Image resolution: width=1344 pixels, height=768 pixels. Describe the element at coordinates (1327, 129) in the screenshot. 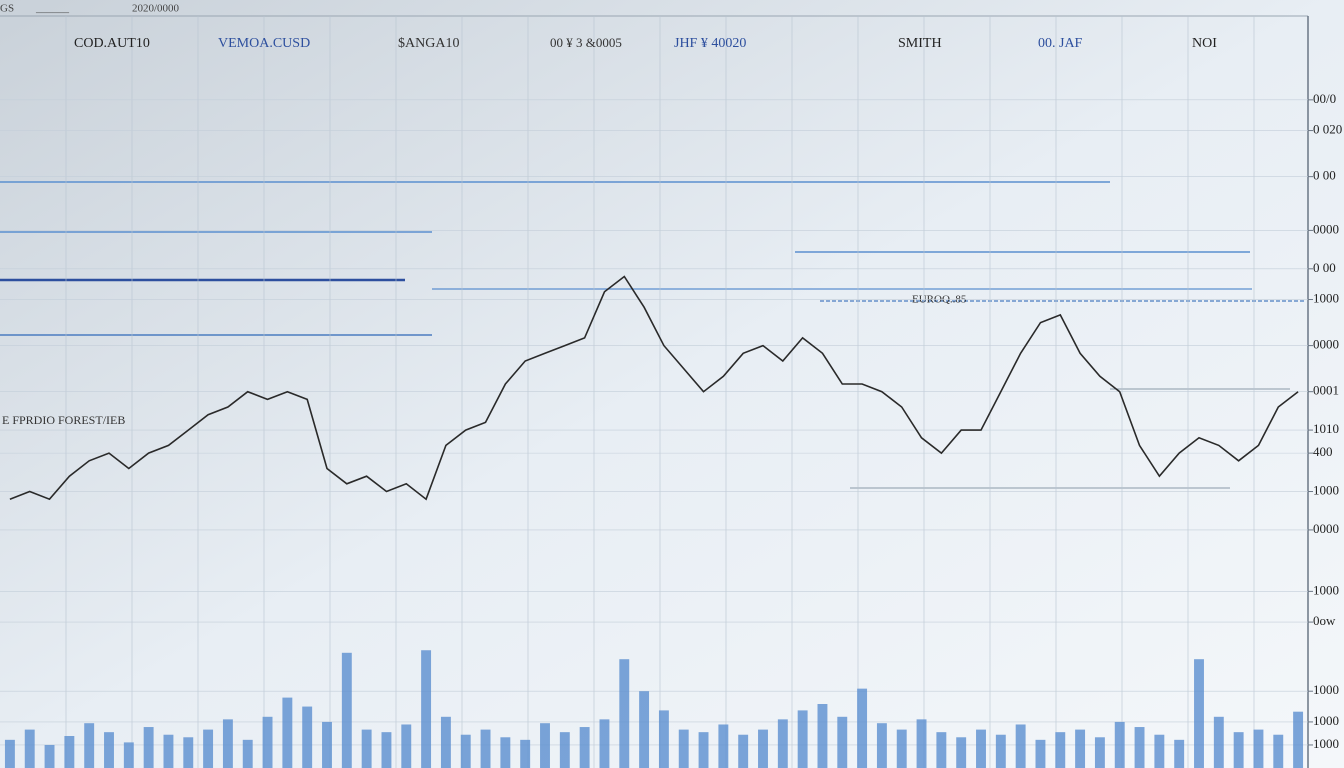

I see `y-tick-label: 0 020` at that location.